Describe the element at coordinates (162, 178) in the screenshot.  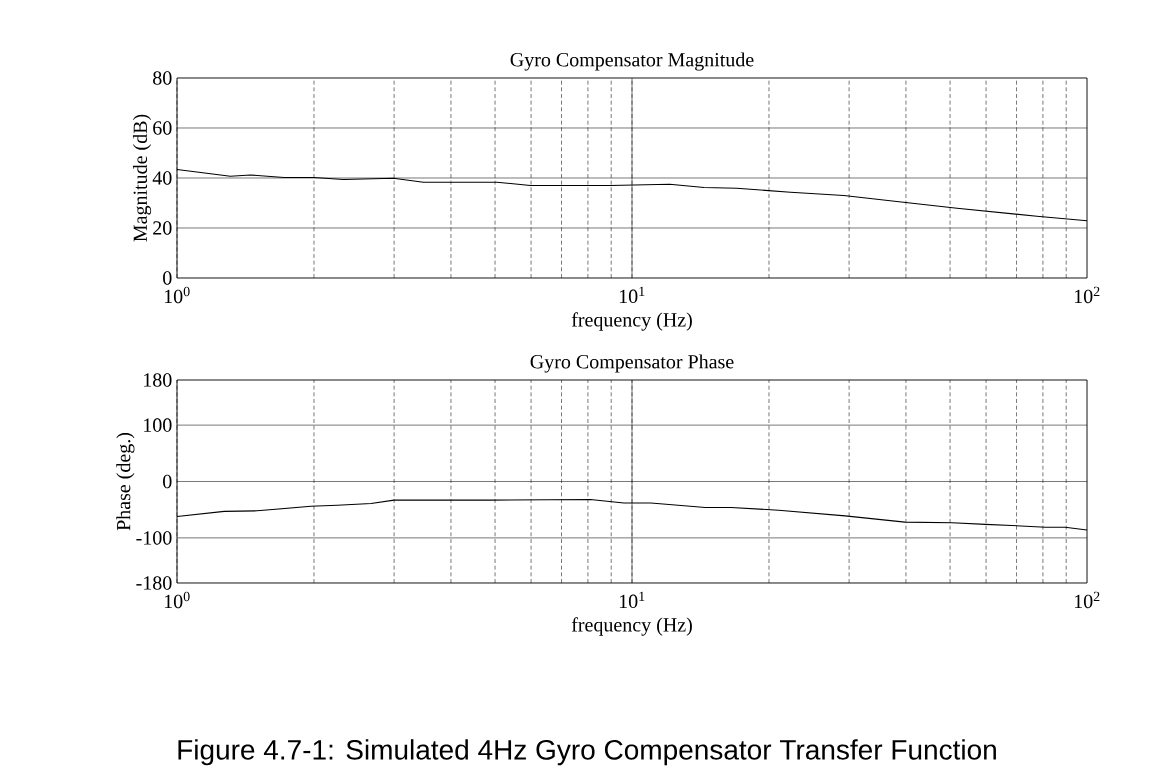
I see `y-tick-label: 40` at that location.